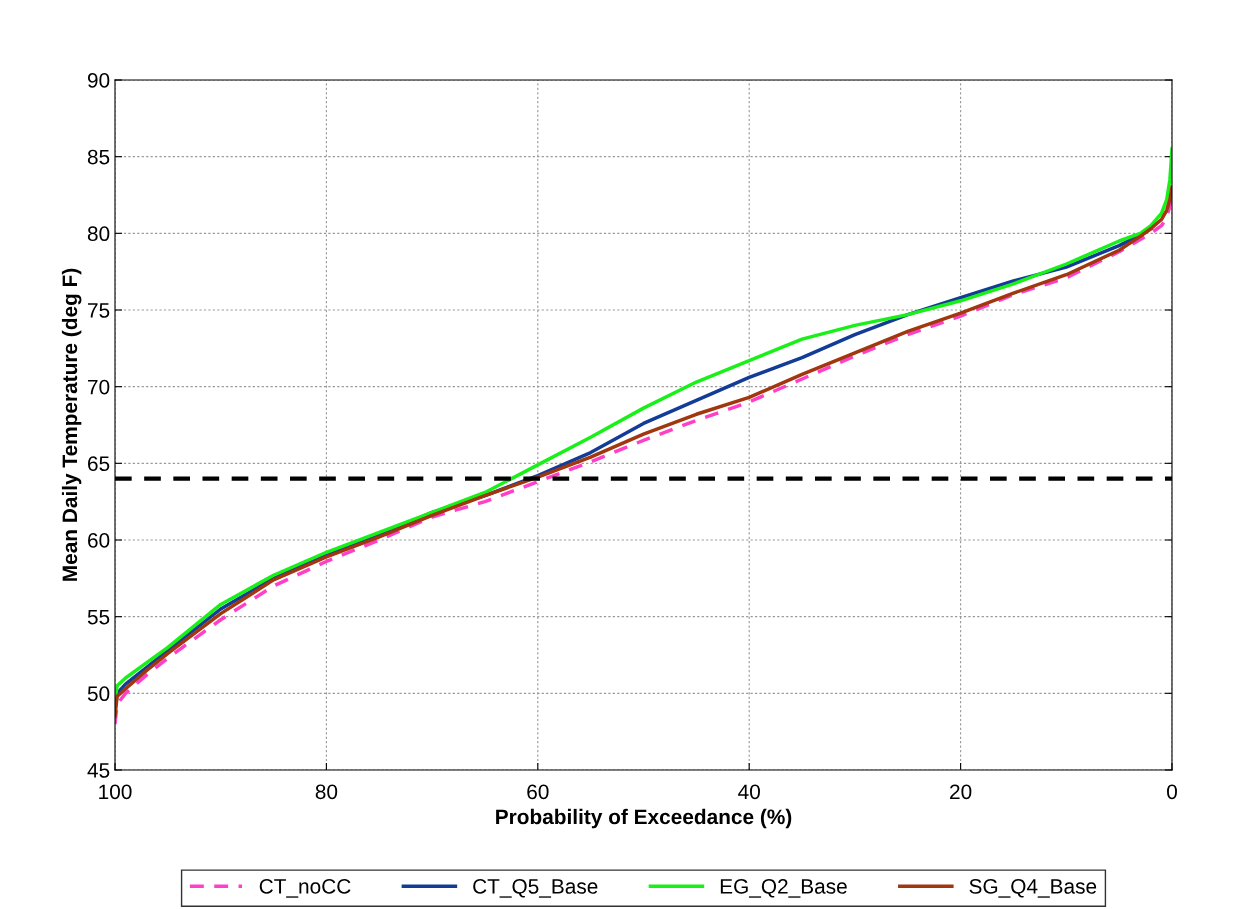 This screenshot has height=909, width=1255. Describe the element at coordinates (99, 464) in the screenshot. I see `y-tick-label: 65` at that location.